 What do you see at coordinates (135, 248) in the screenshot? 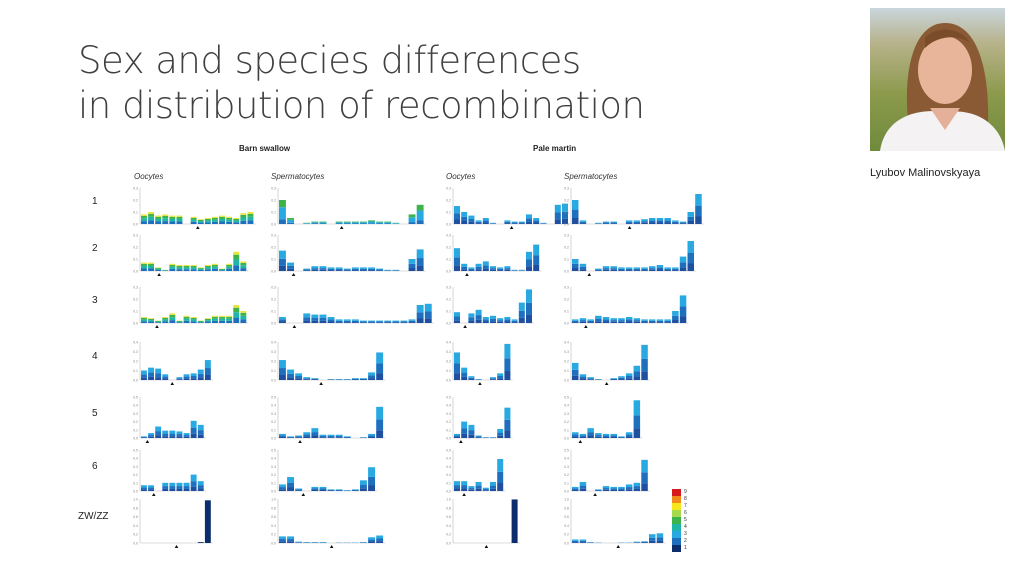
I see `y-tick-label: 0.2` at bounding box center [135, 248].